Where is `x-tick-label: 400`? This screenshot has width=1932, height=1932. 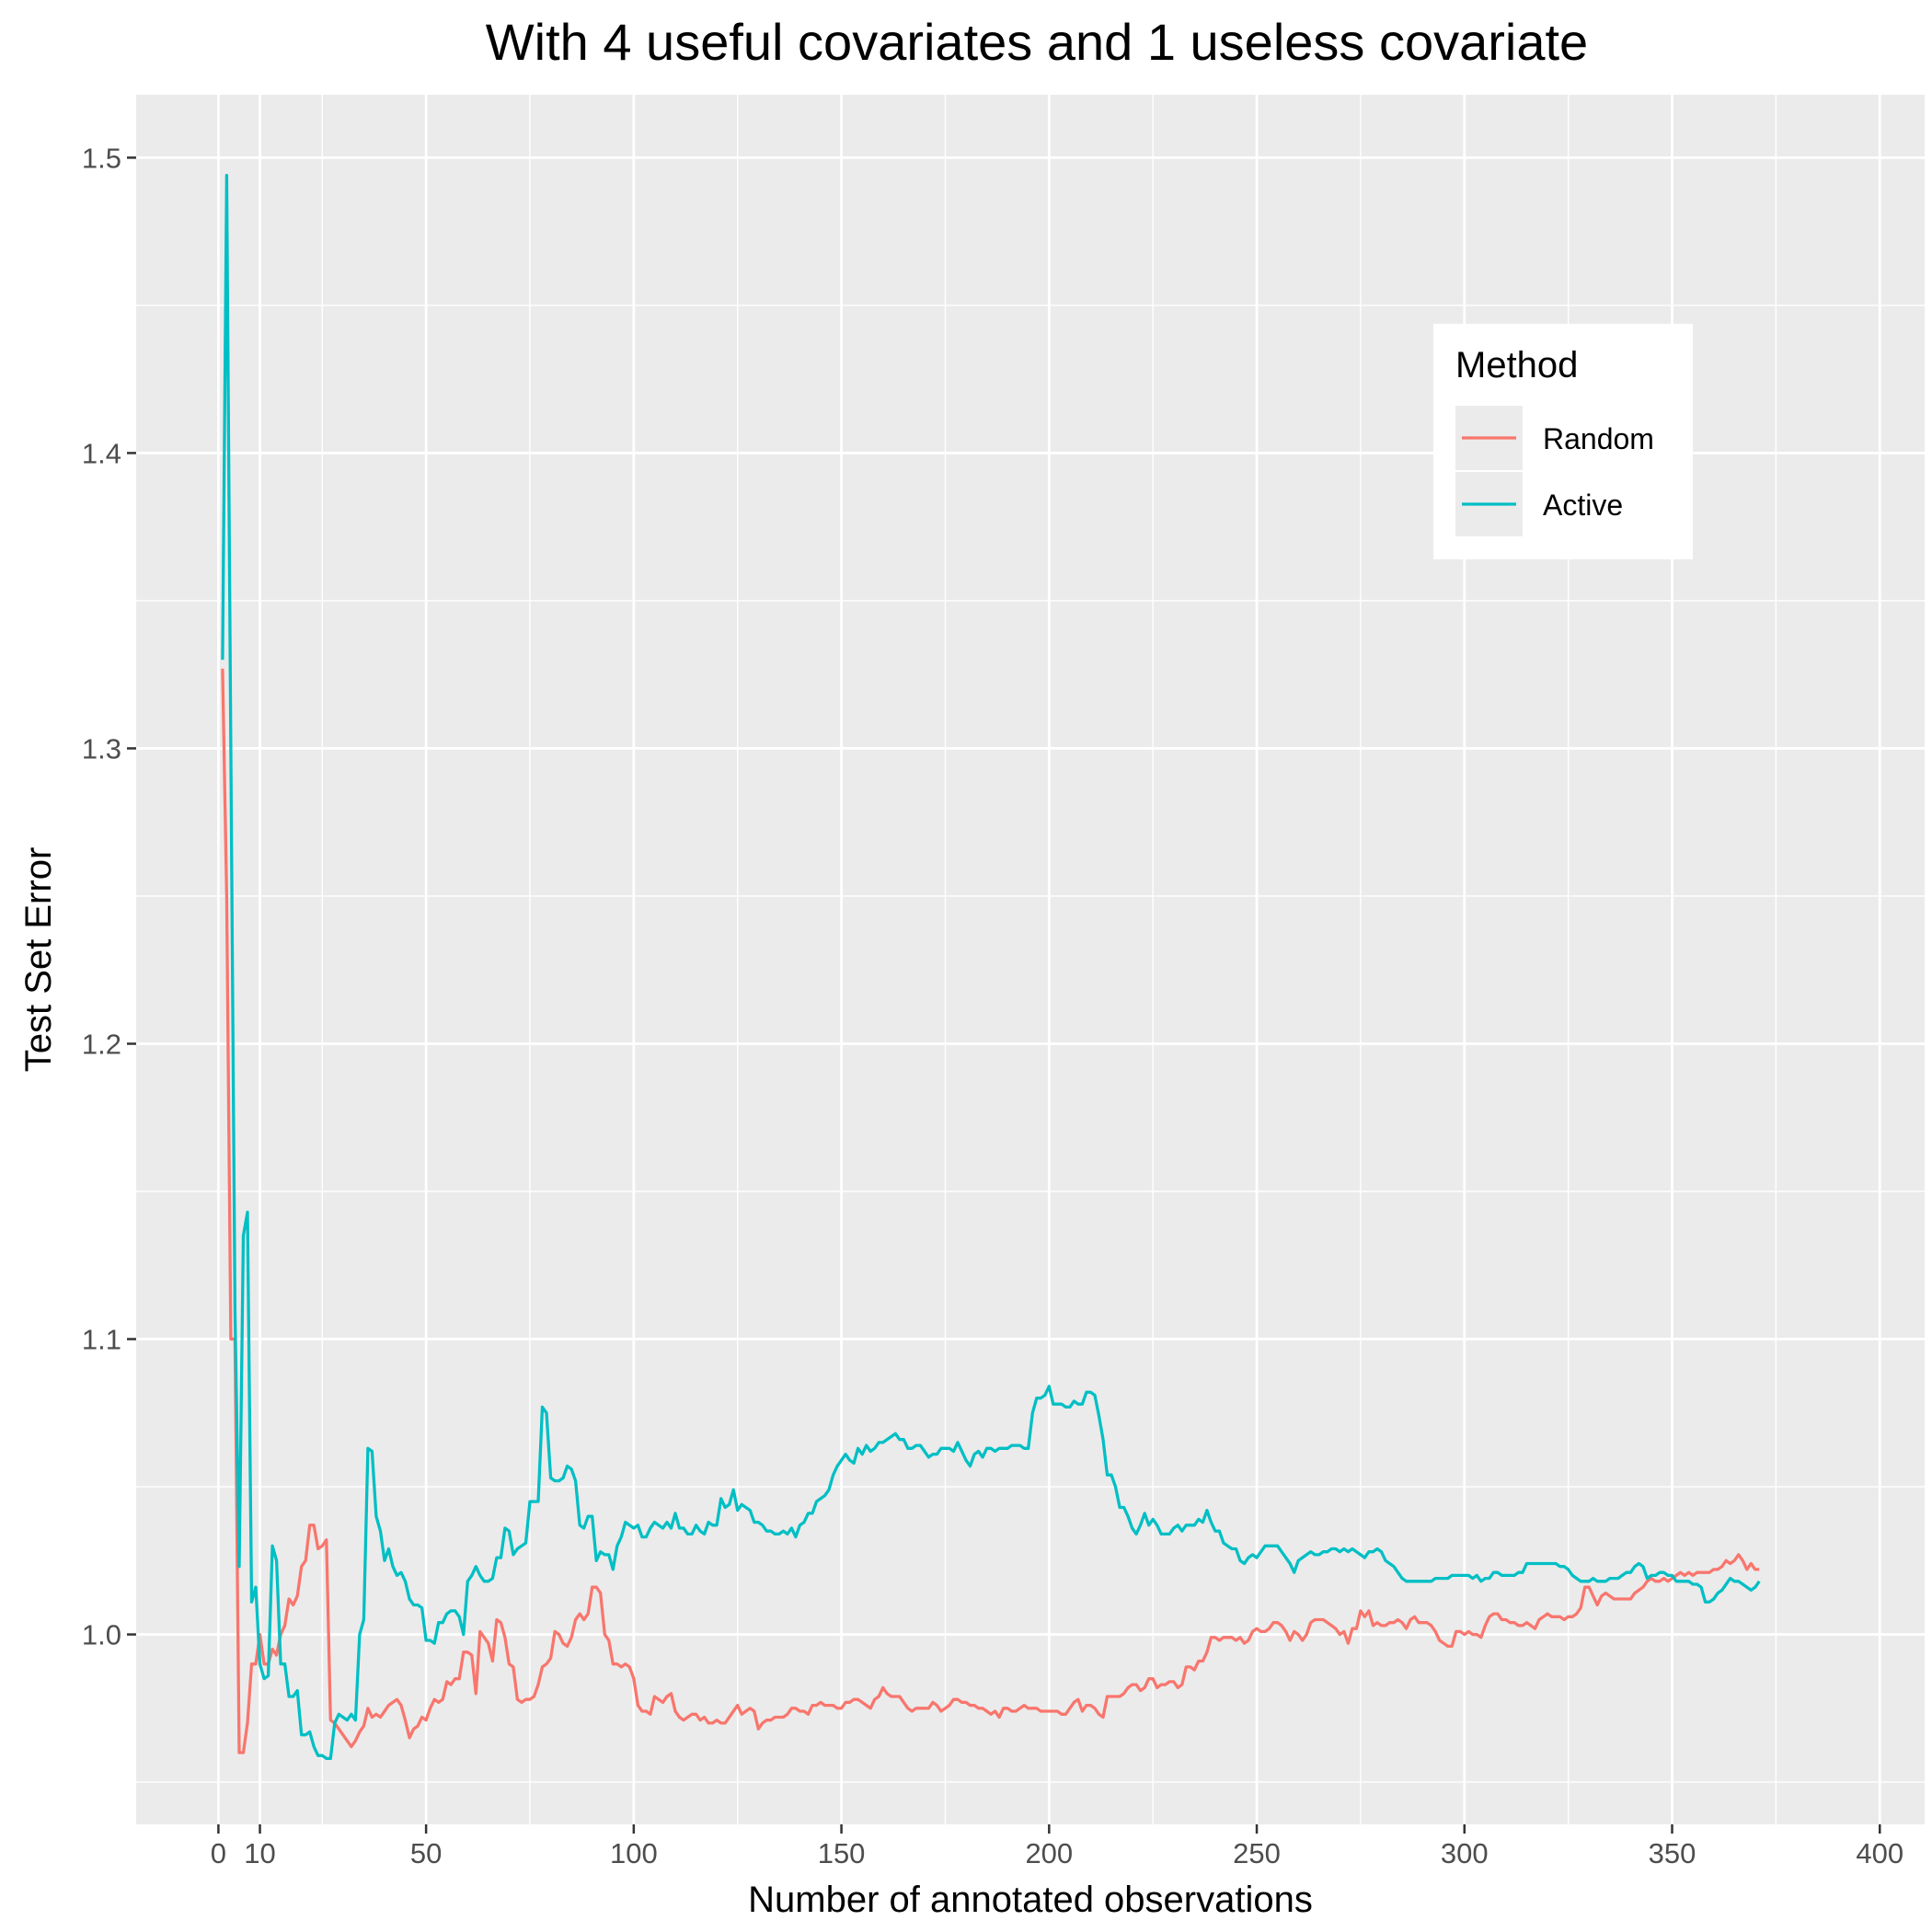
x-tick-label: 400 is located at coordinates (1879, 1853).